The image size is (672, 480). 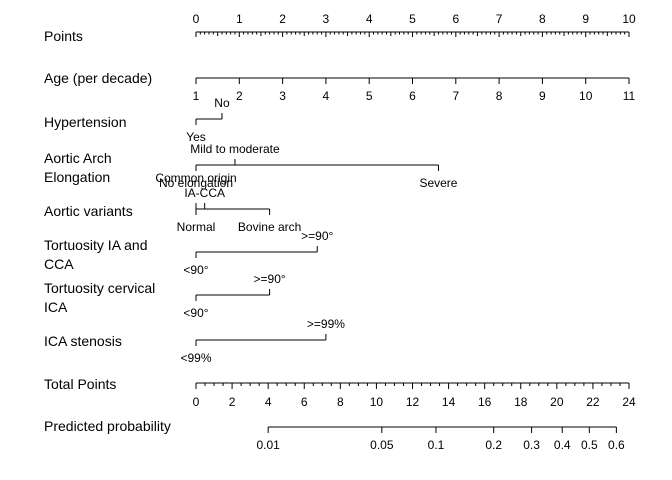 What do you see at coordinates (562, 445) in the screenshot?
I see `probability-tick-label: 0.4` at bounding box center [562, 445].